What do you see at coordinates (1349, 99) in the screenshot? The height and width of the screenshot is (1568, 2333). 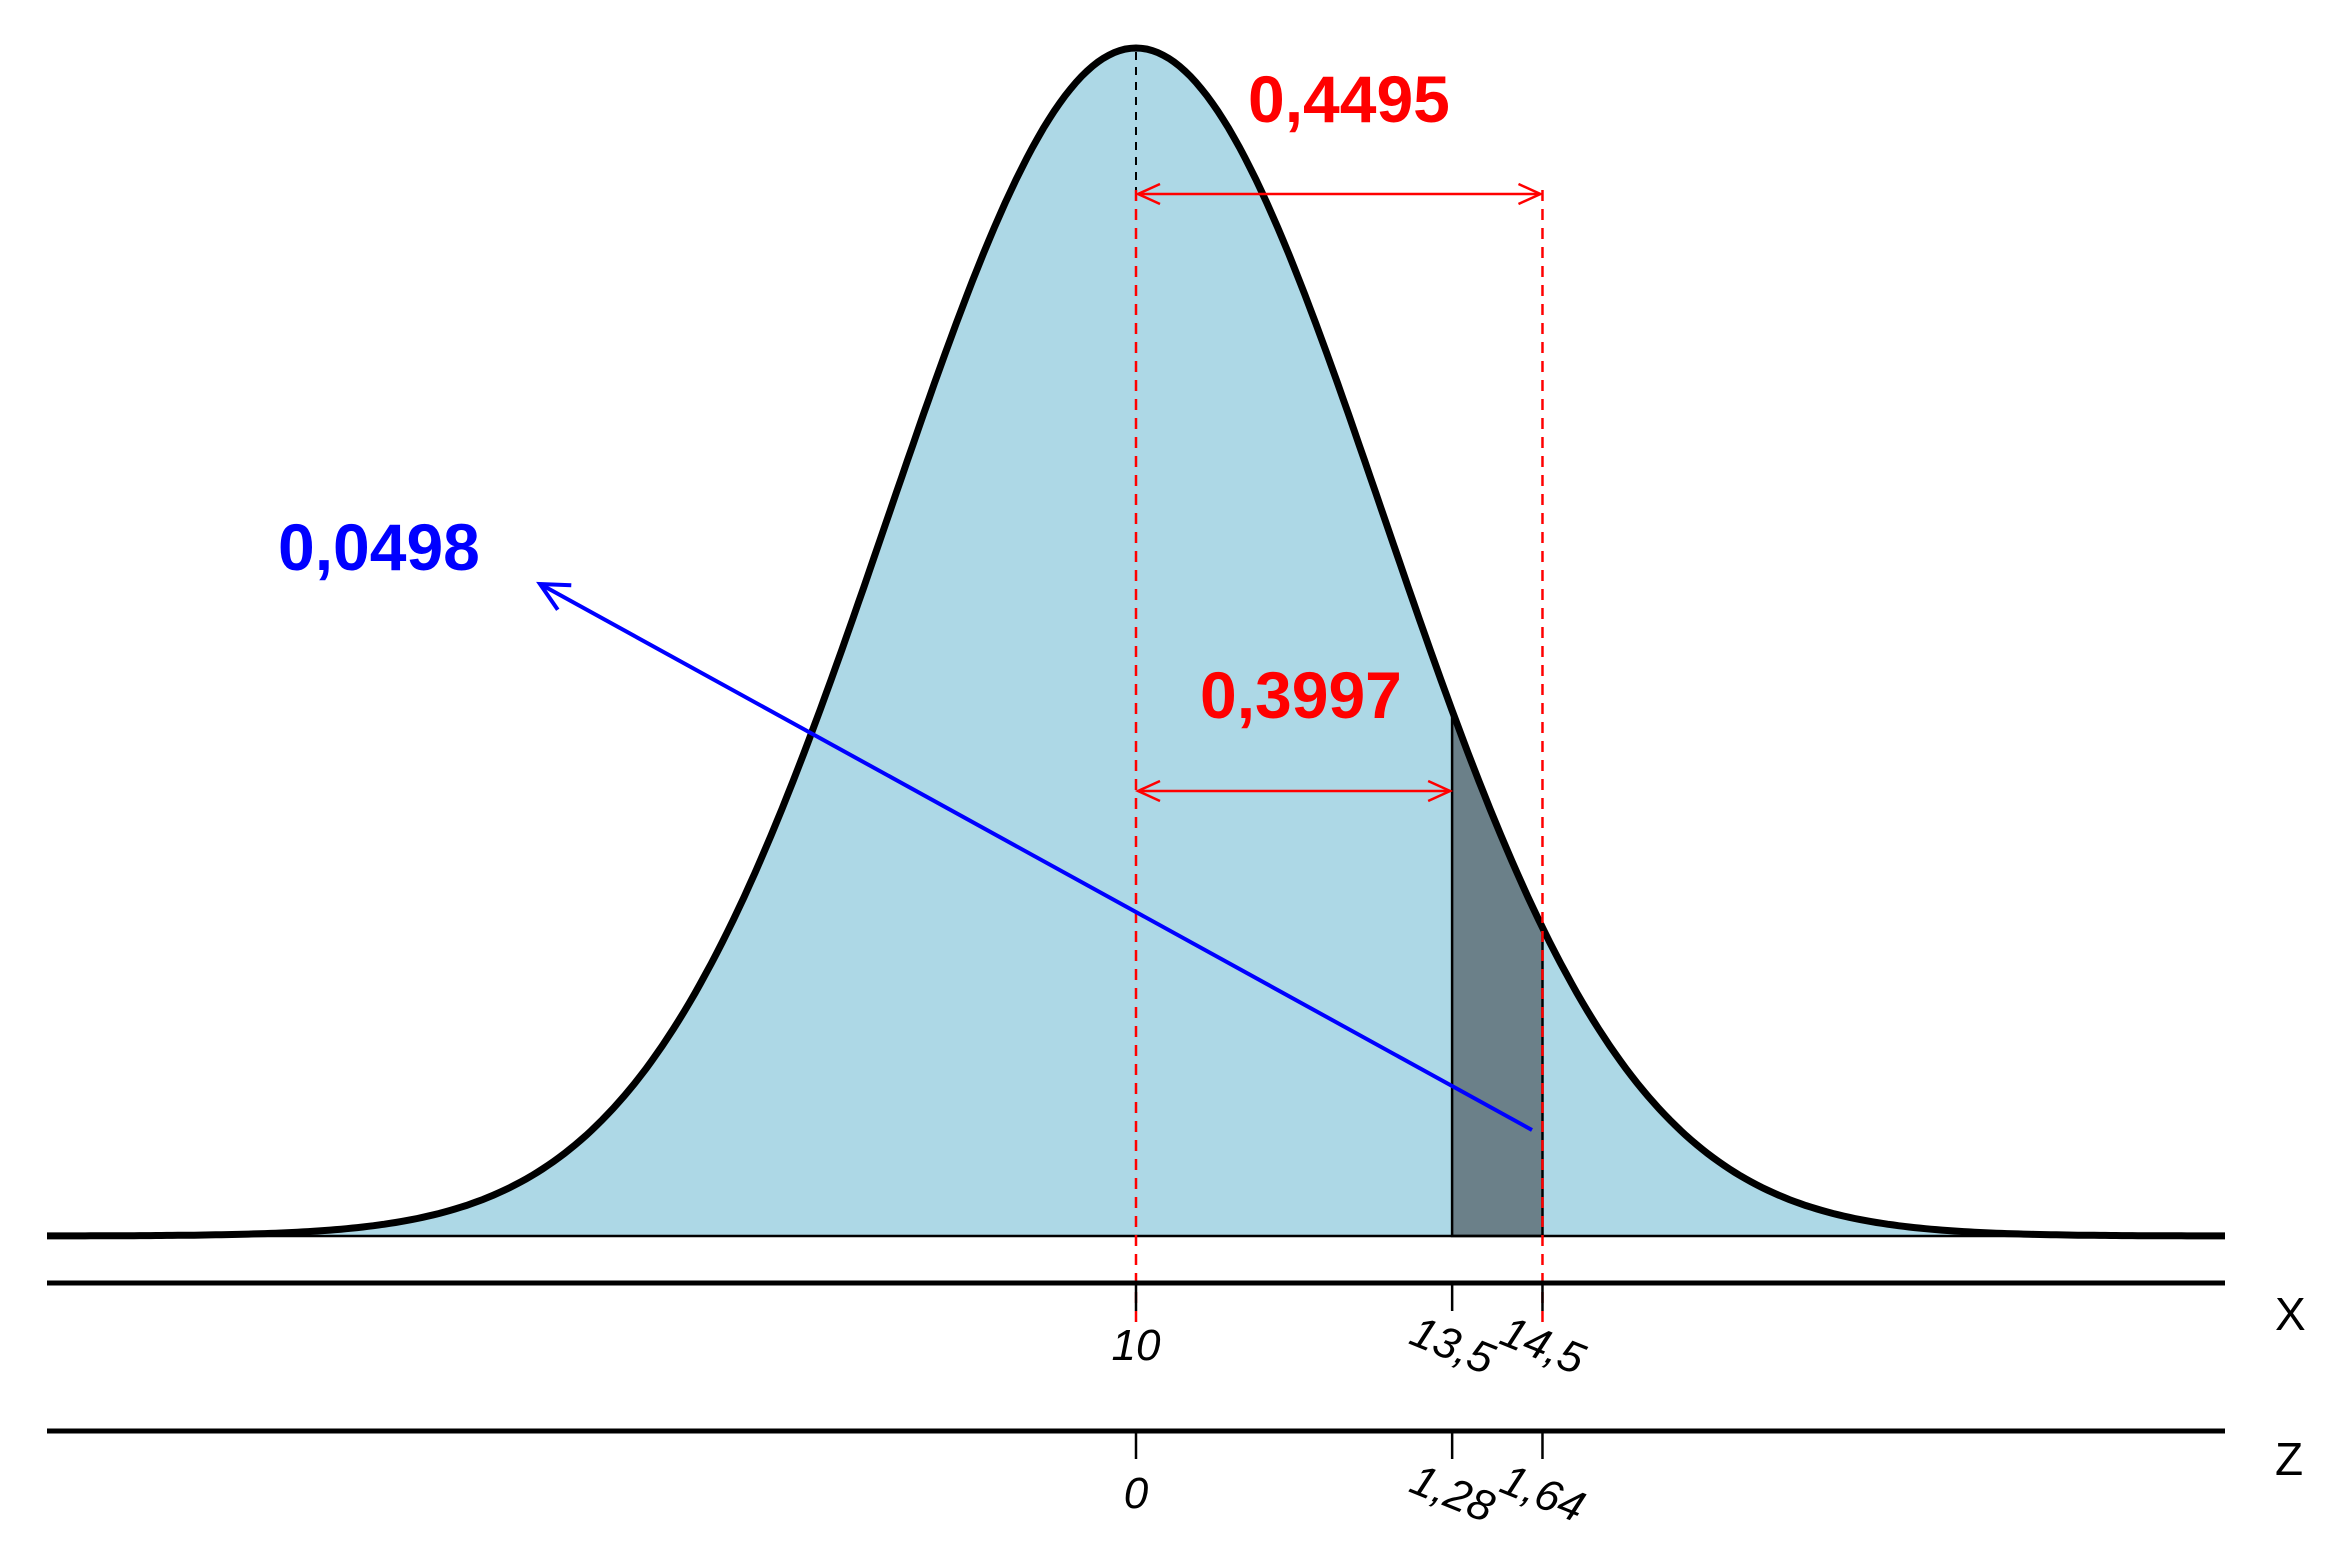 I see `annotation-0-4495: 0,4495` at bounding box center [1349, 99].